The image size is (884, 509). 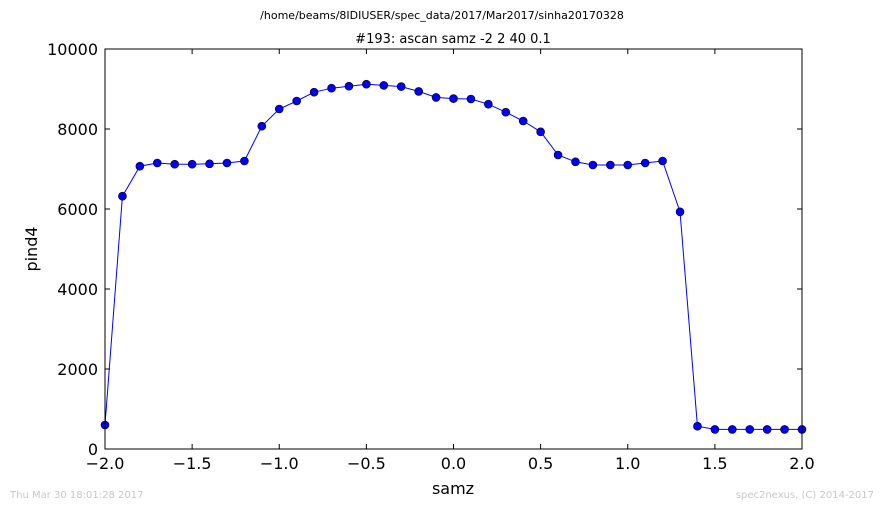 I want to click on y-tick-label: 0, so click(x=93, y=449).